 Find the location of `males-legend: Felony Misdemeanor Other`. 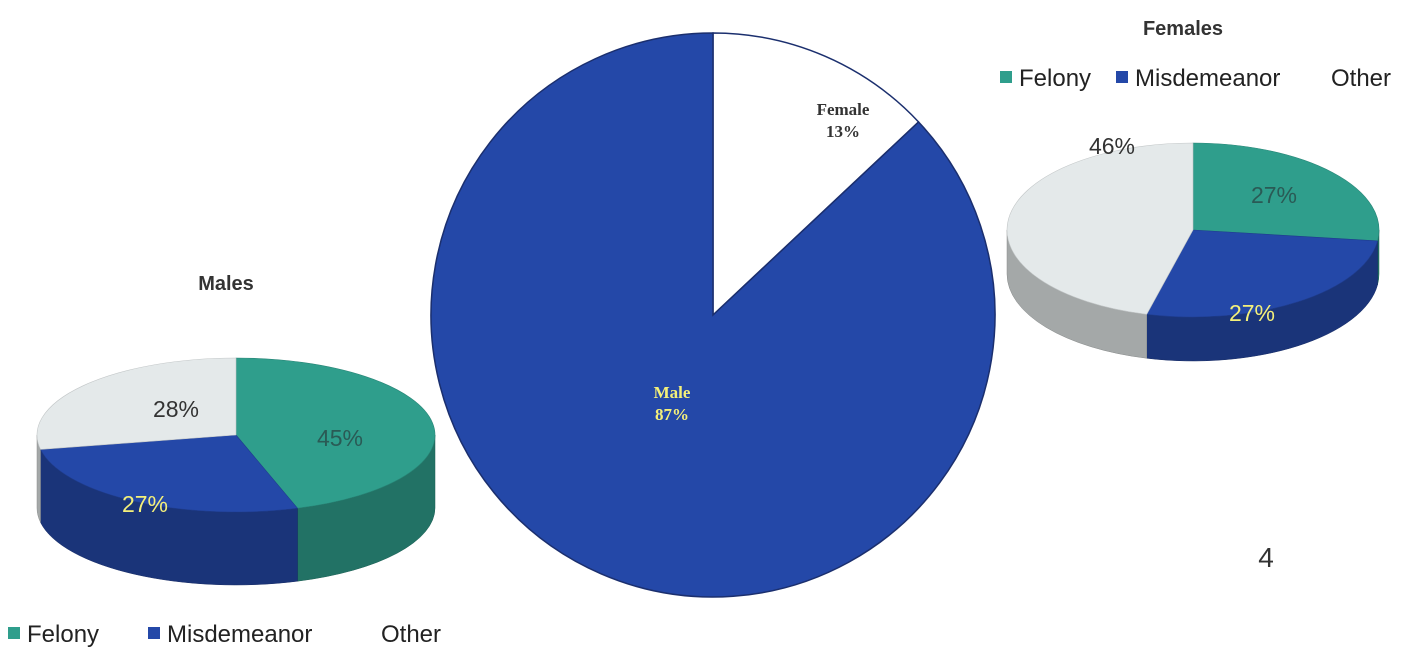

males-legend: Felony Misdemeanor Other is located at coordinates (224, 634).